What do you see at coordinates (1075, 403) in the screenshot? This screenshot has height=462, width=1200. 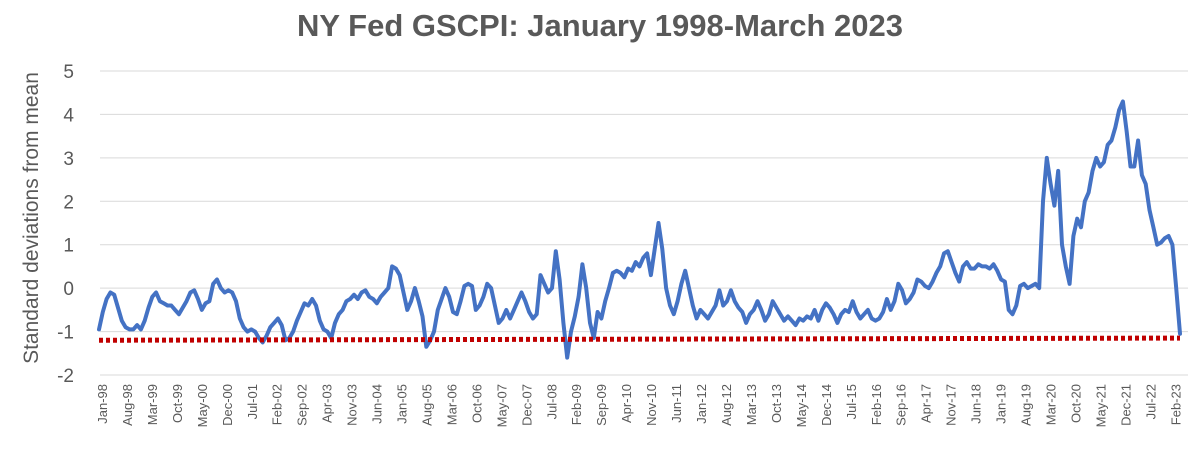 I see `x-tick-label: Oct-20` at bounding box center [1075, 403].